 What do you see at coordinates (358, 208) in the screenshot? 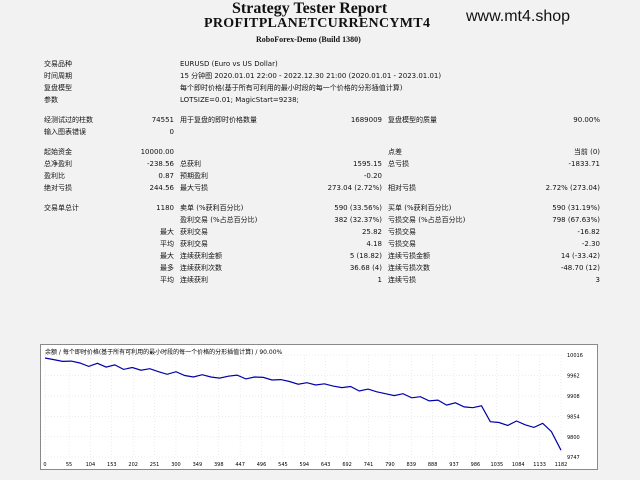
I see `short-value: 590 (33.56%)` at bounding box center [358, 208].